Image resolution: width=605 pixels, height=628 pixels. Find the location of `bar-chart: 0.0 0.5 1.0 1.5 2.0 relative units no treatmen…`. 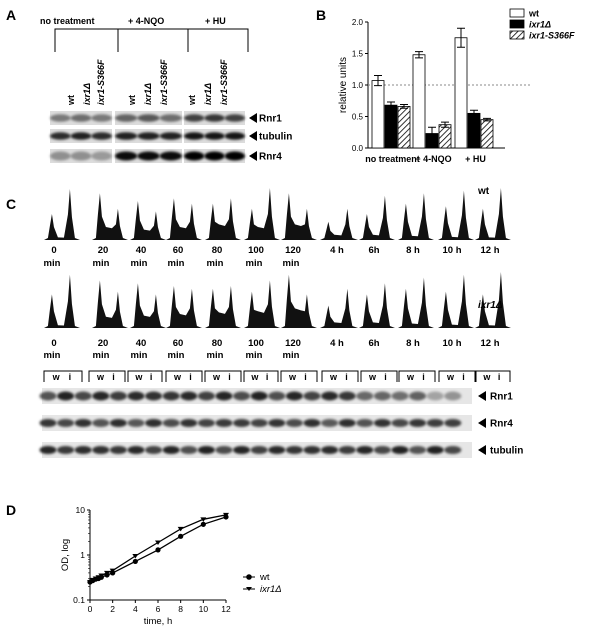

bar-chart: 0.0 0.5 1.0 1.5 2.0 relative units no treatmen… is located at coordinates (434, 91).